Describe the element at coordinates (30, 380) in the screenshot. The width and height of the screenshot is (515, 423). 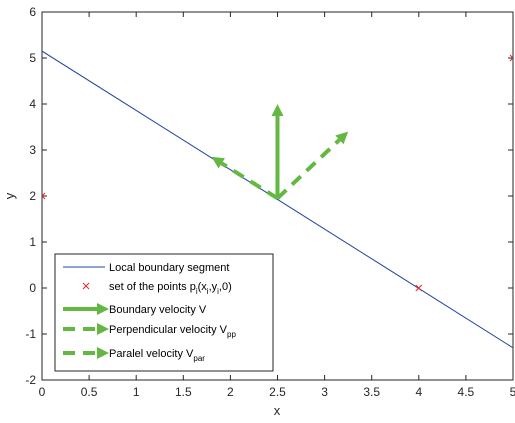
I see `y-tick-label: -2` at that location.